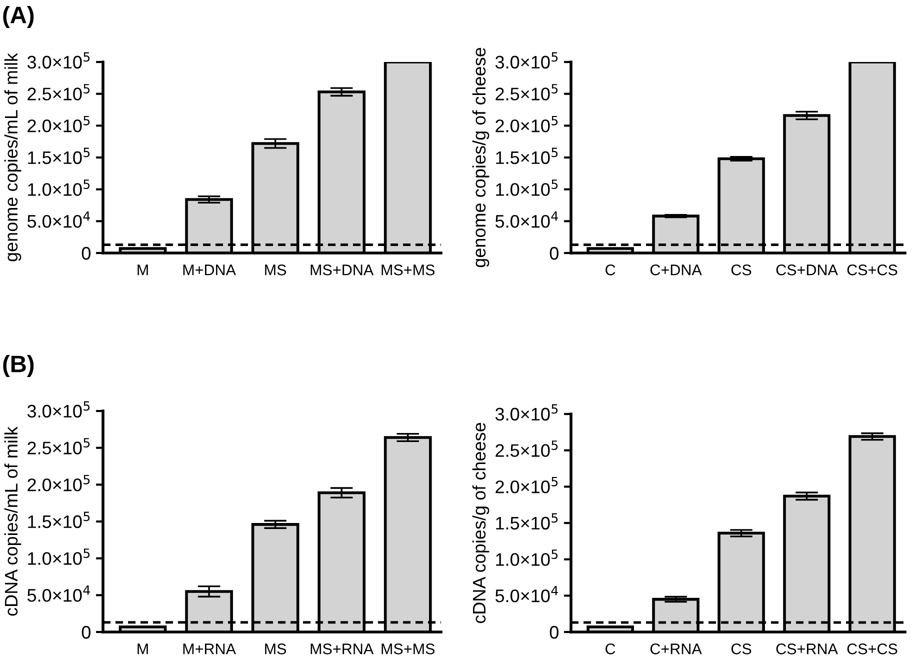 This screenshot has width=916, height=658. I want to click on text: (A), so click(18, 17).